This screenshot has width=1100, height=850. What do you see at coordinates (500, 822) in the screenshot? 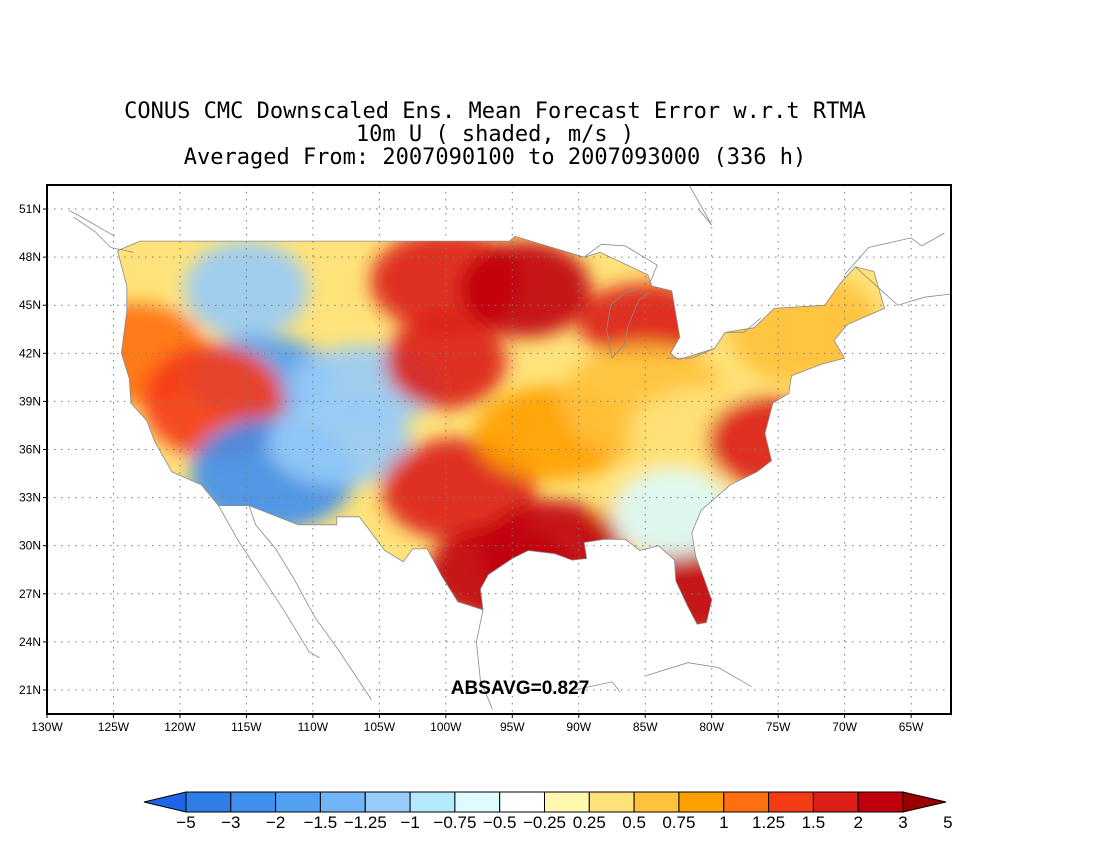
I see `colorbar-label: −0.5` at bounding box center [500, 822].